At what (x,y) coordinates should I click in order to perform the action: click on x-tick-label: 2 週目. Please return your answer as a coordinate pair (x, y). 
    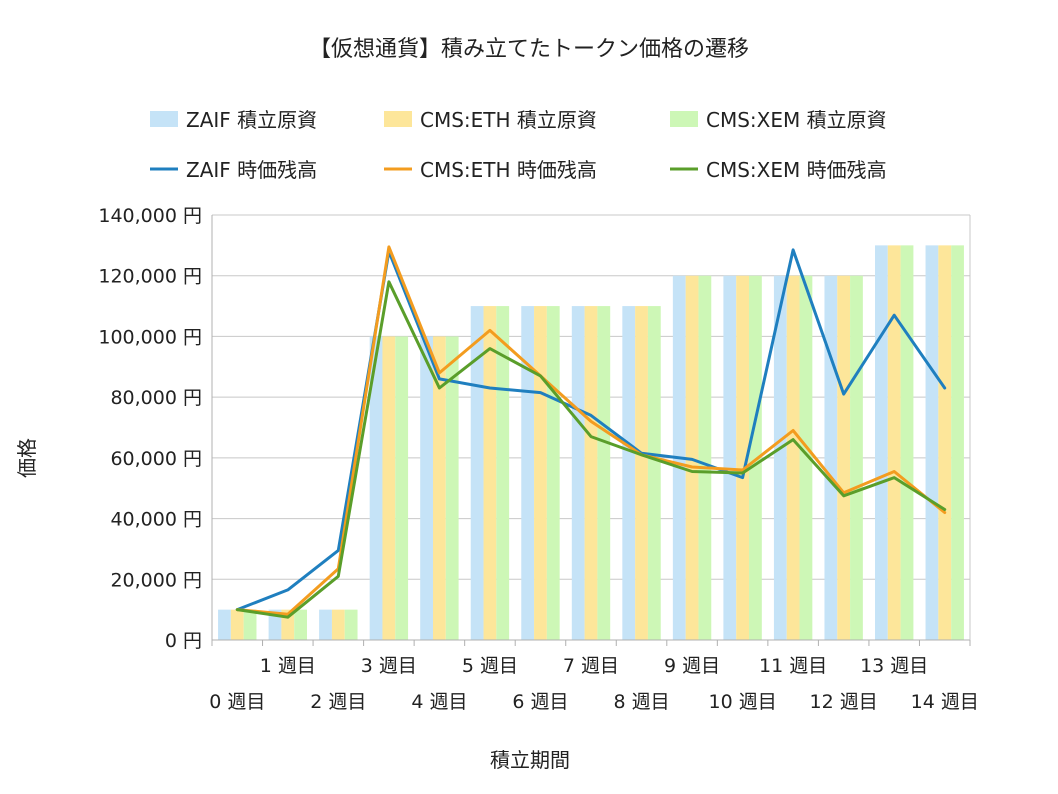
    Looking at the image, I should click on (338, 702).